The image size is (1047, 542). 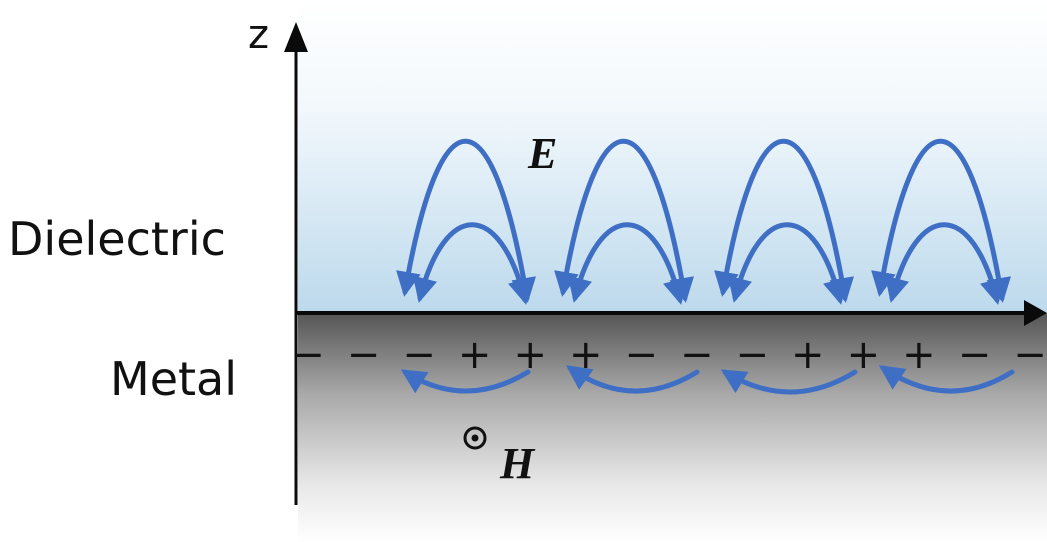 I want to click on metal-label: Metal, so click(x=173, y=379).